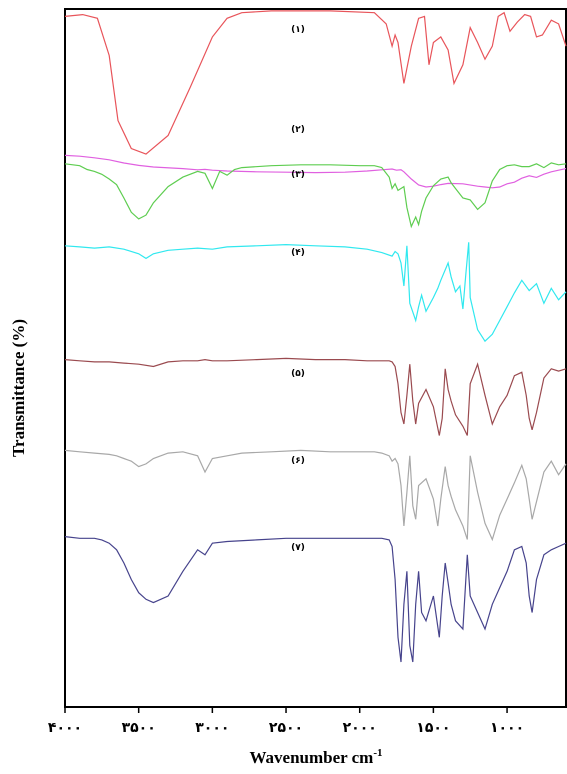 This screenshot has height=774, width=567. I want to click on series-label-6: (۶), so click(298, 461).